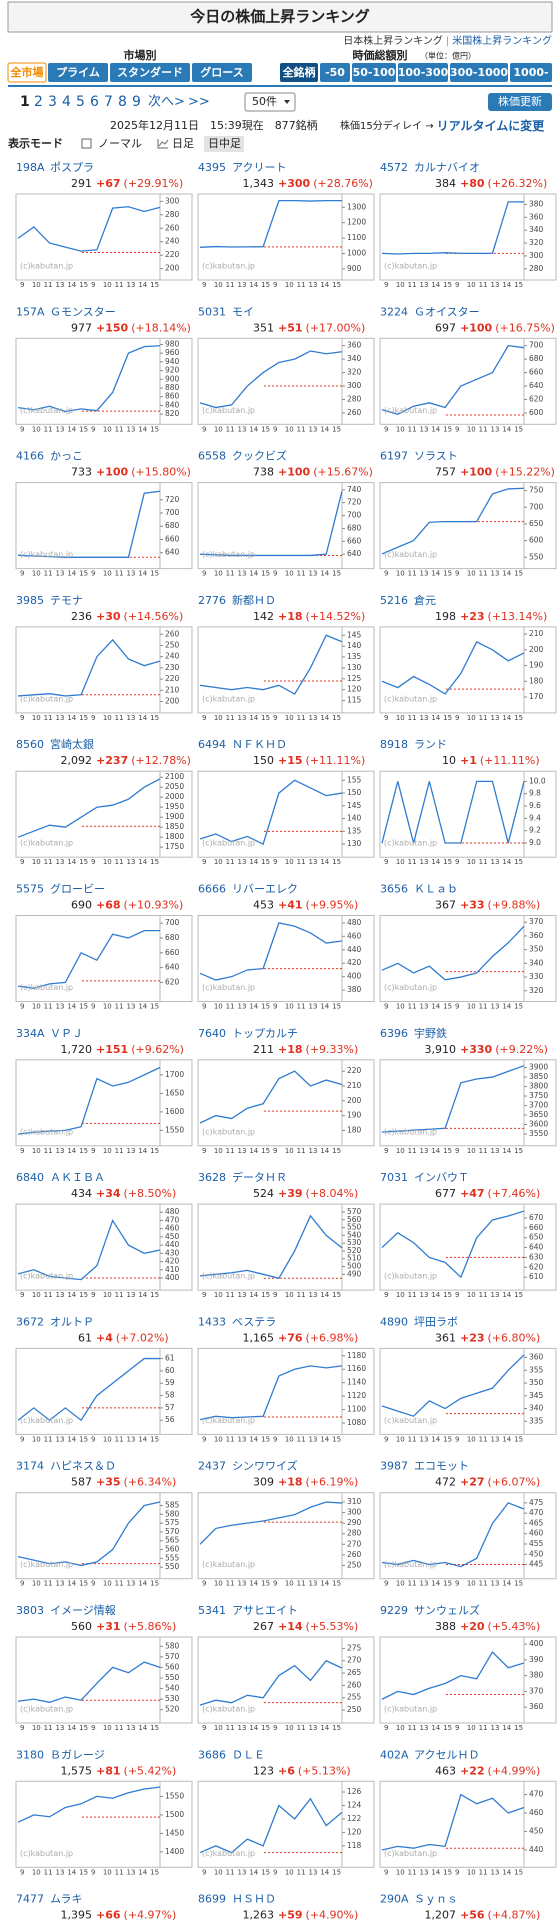 The width and height of the screenshot is (560, 1920). Describe the element at coordinates (212, 456) in the screenshot. I see `stock-code: 6558` at that location.